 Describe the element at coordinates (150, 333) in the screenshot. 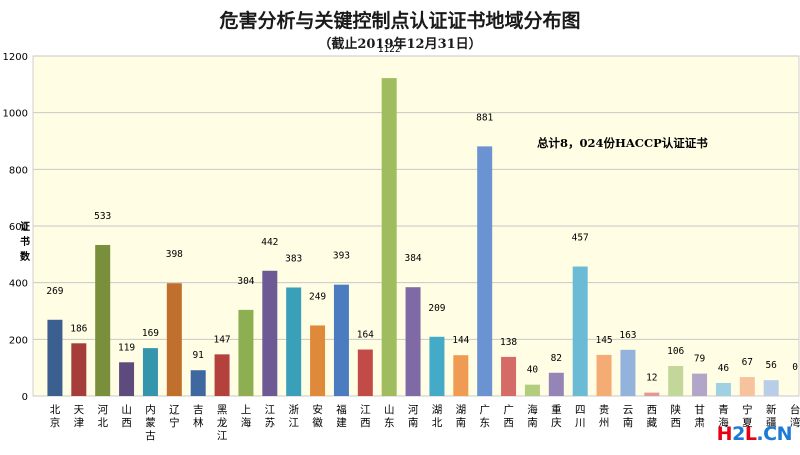

I see `value-label: 169` at that location.